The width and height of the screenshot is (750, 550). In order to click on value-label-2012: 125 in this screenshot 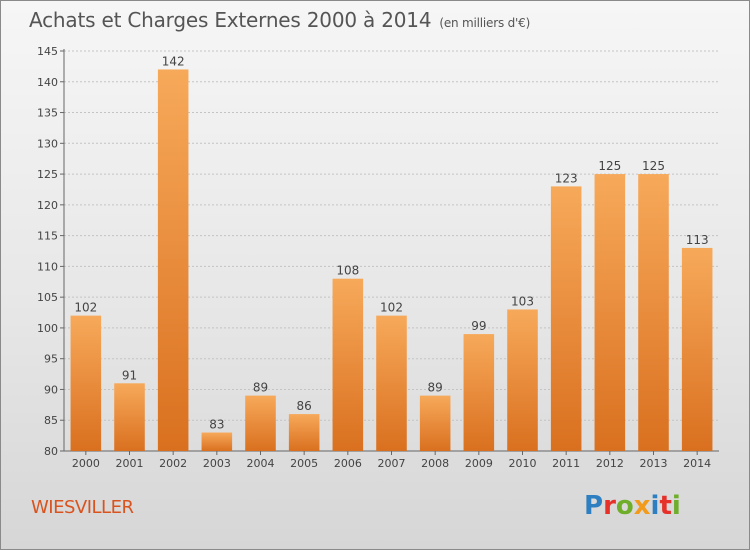, I will do `click(609, 166)`.